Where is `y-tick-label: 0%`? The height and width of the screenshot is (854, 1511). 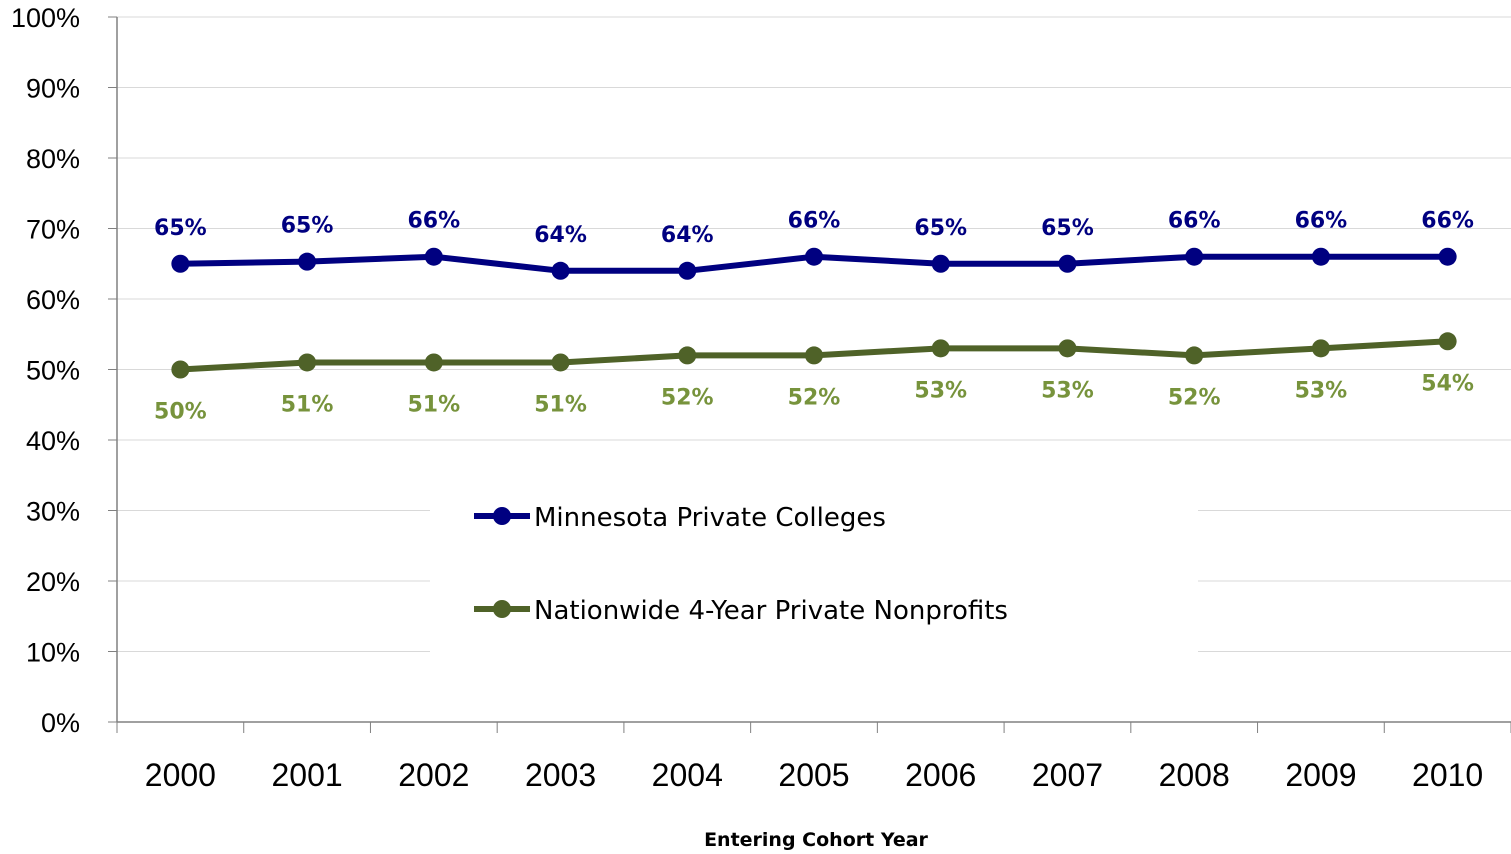
y-tick-label: 0% is located at coordinates (60, 723).